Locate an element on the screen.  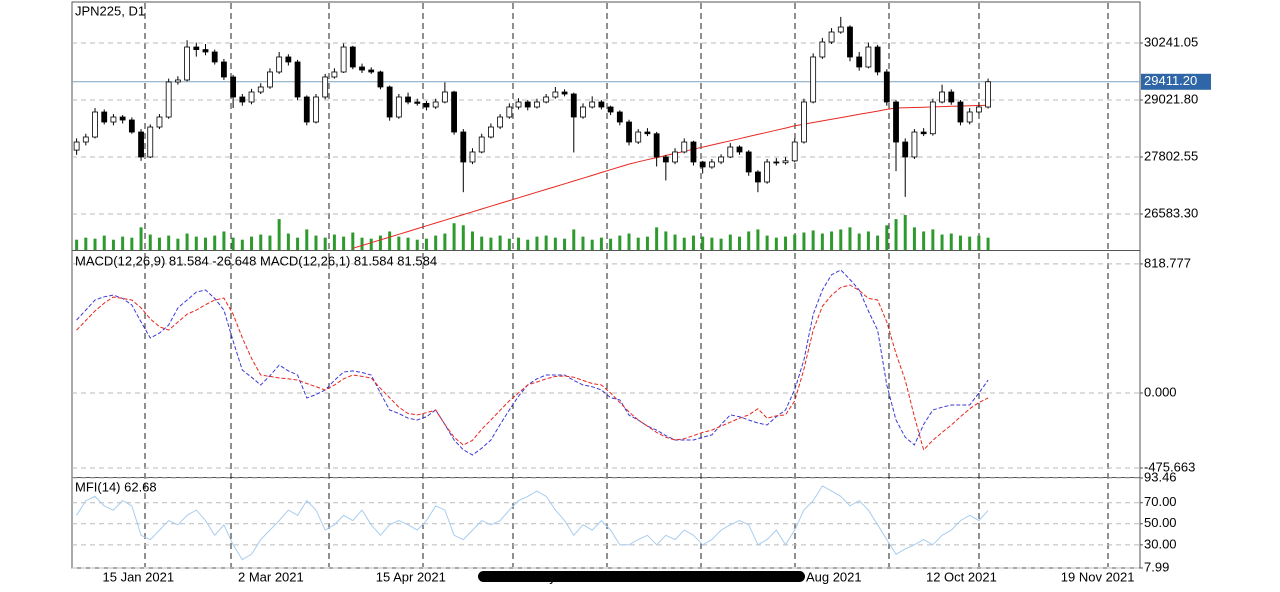
y-tick-label: 7.99 is located at coordinates (1156, 566).